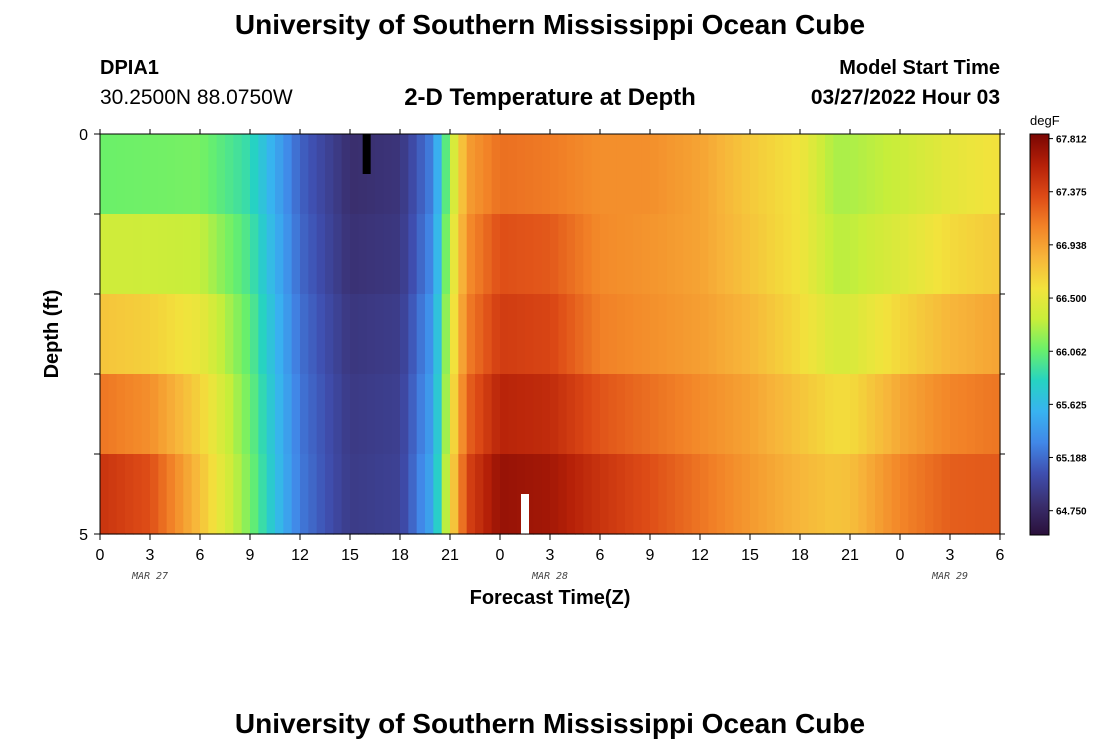  I want to click on x-tick-label: 18, so click(800, 555).